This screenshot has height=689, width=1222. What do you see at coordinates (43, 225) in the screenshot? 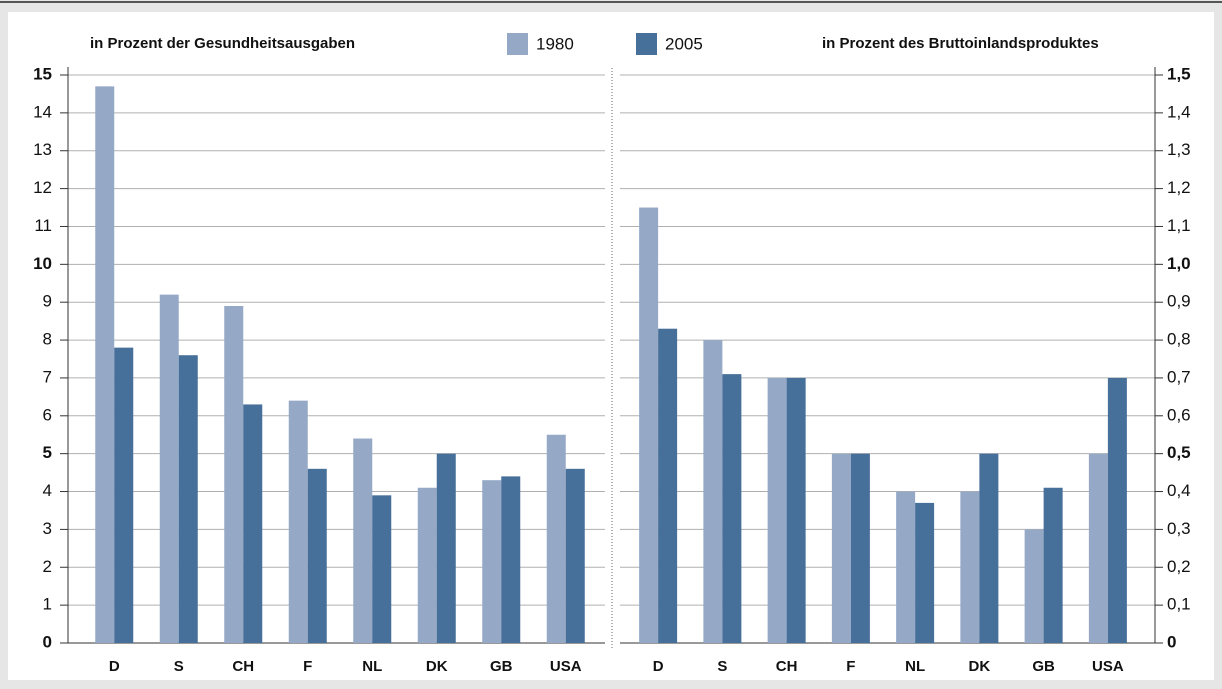
I see `y-tick-label: 11` at bounding box center [43, 225].